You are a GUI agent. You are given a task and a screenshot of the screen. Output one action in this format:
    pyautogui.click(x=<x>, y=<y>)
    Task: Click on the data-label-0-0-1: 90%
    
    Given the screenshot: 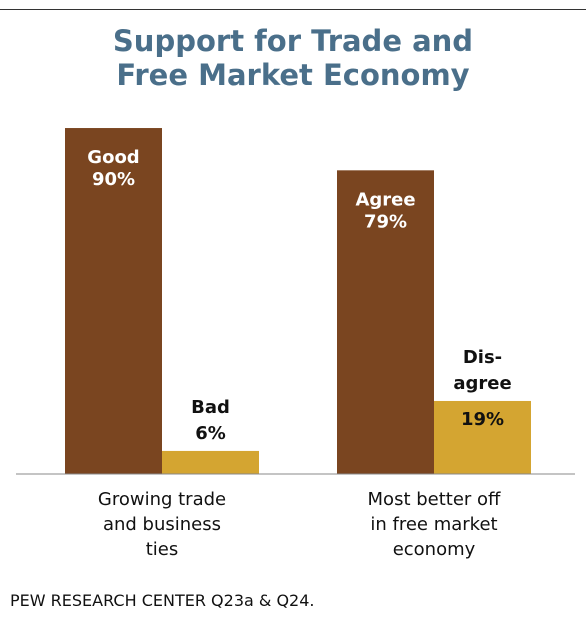 What is the action you would take?
    pyautogui.click(x=113, y=179)
    